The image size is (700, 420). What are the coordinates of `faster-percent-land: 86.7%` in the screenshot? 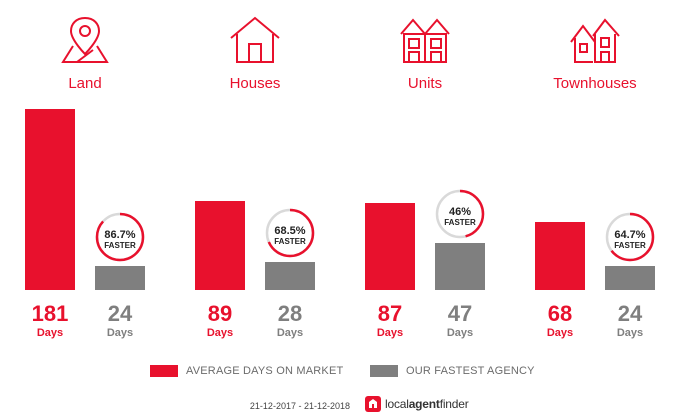 It's located at (119, 235).